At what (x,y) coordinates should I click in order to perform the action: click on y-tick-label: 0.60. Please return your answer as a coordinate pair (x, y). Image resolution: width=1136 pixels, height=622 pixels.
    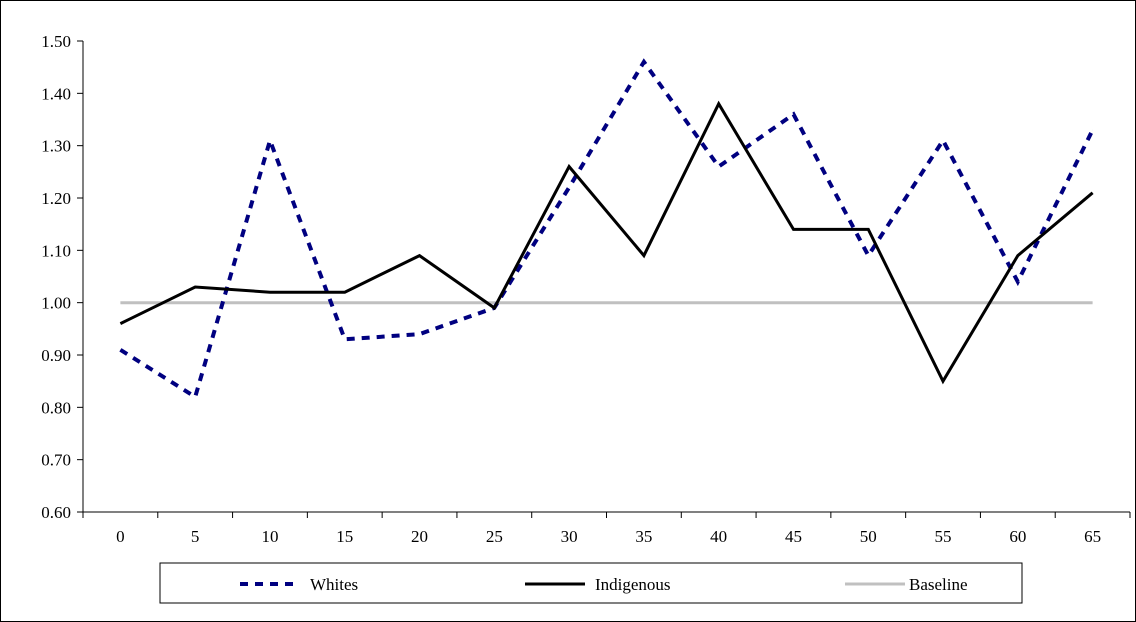
    Looking at the image, I should click on (56, 512).